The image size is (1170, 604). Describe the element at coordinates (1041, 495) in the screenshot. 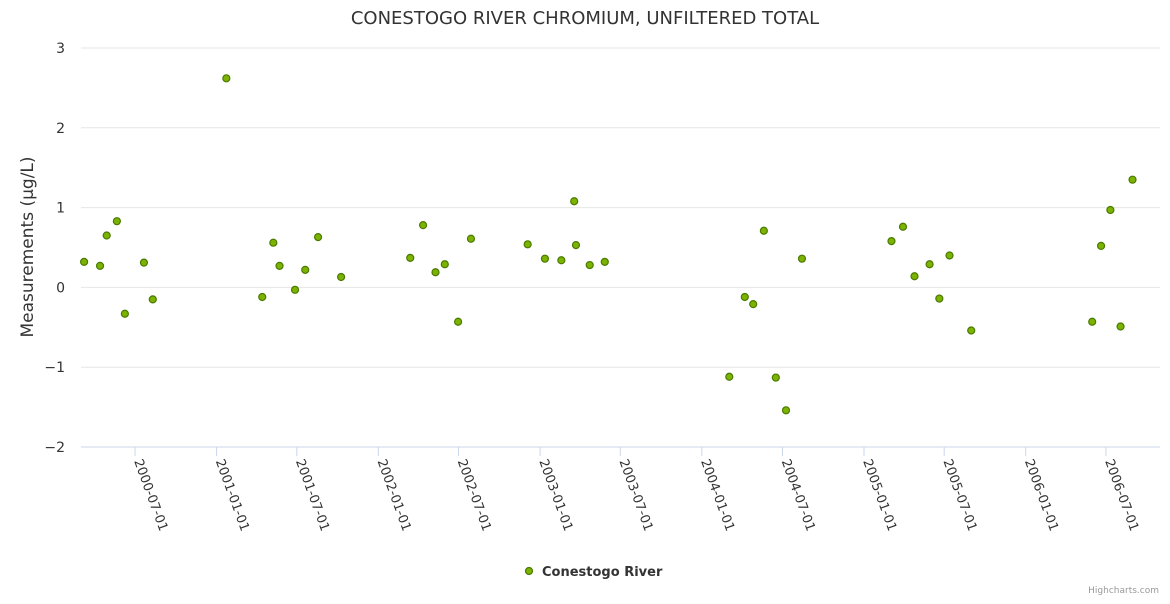

I see `x-tick-label: 2006-01-01` at that location.